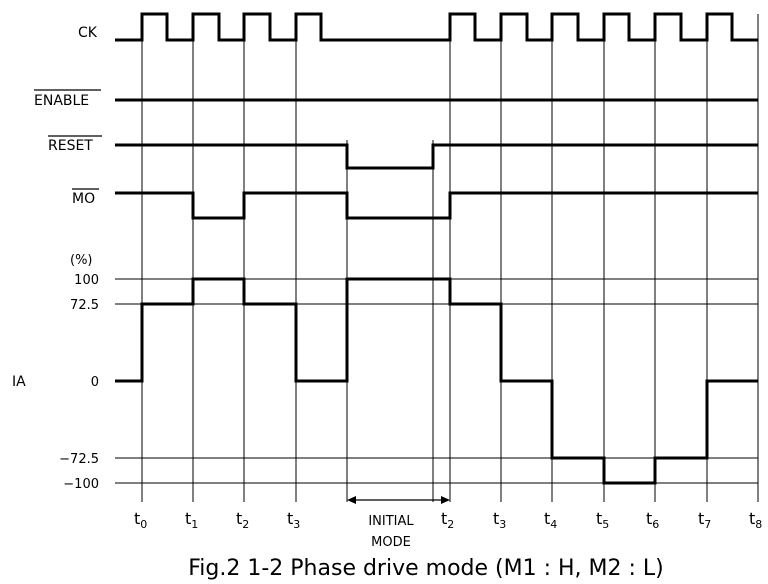 This screenshot has height=584, width=768. What do you see at coordinates (652, 520) in the screenshot?
I see `time-label-t6: t6` at bounding box center [652, 520].